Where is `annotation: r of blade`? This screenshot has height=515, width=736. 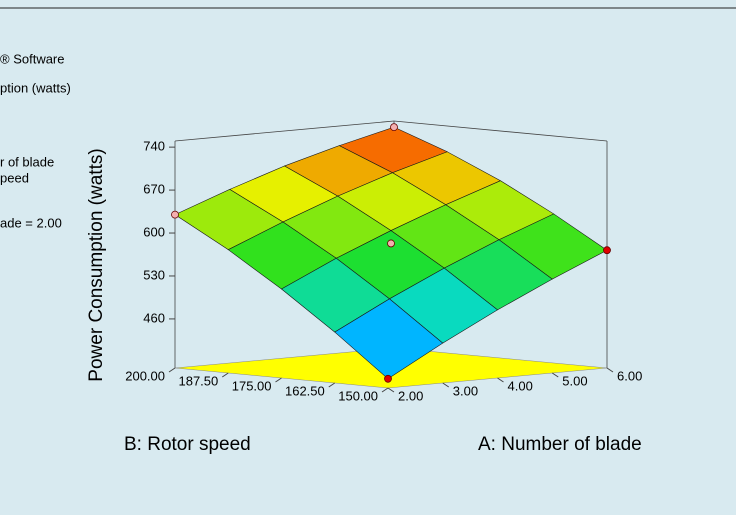 annotation: r of blade is located at coordinates (27, 161).